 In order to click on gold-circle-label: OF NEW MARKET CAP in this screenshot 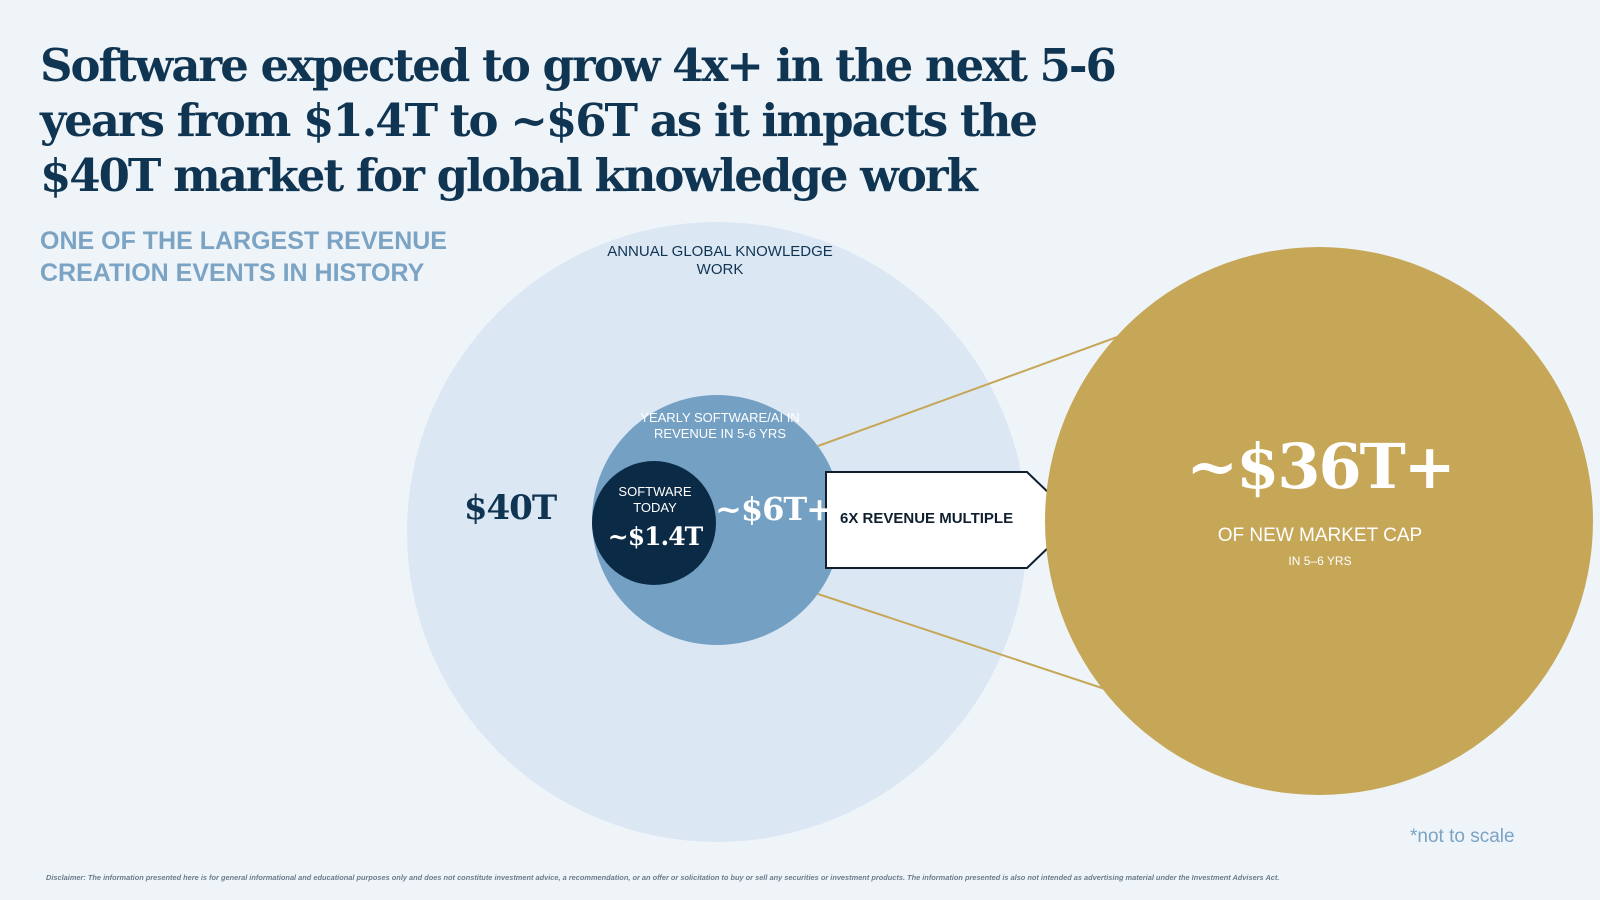, I will do `click(1320, 535)`.